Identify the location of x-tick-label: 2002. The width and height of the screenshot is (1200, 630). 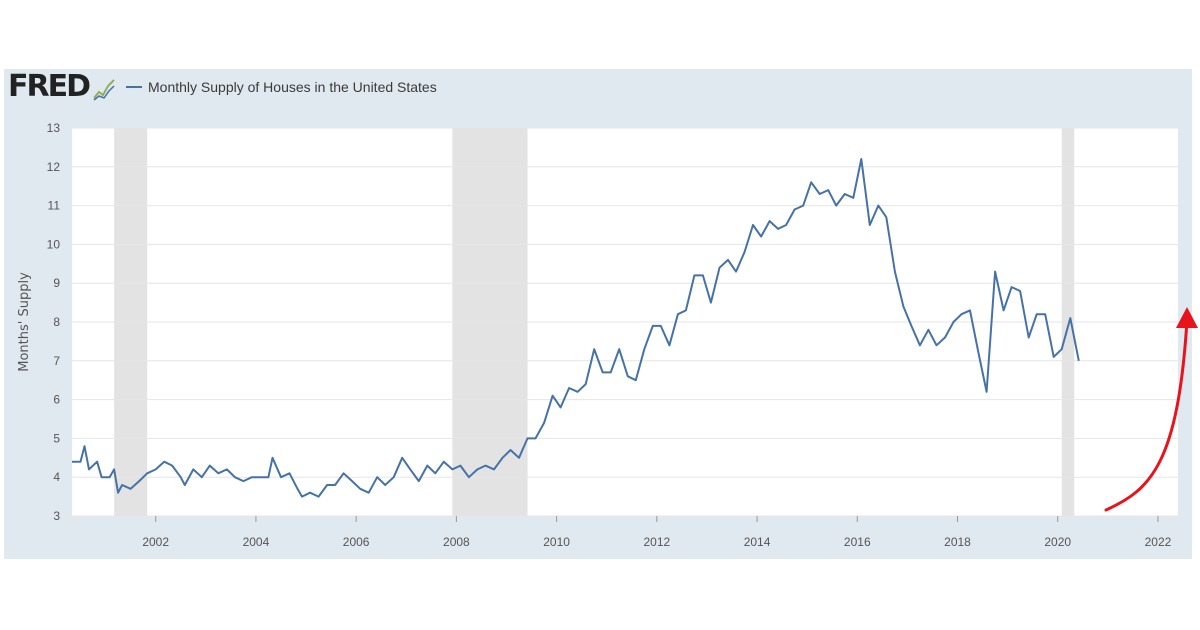
(155, 542).